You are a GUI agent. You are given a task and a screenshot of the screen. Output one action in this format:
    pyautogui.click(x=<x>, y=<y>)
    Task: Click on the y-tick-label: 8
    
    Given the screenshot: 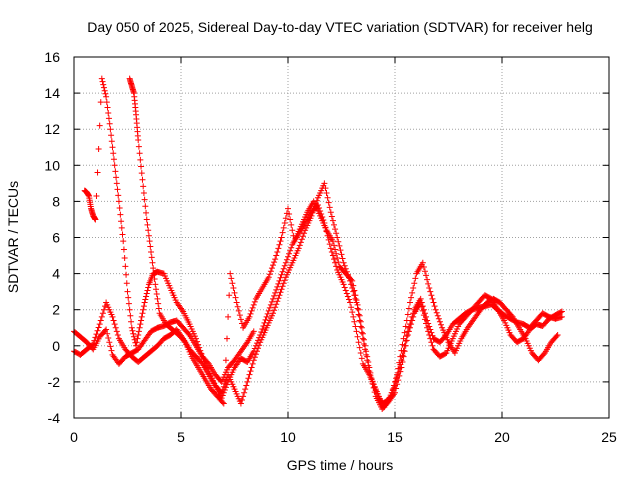 What is the action you would take?
    pyautogui.click(x=56, y=201)
    